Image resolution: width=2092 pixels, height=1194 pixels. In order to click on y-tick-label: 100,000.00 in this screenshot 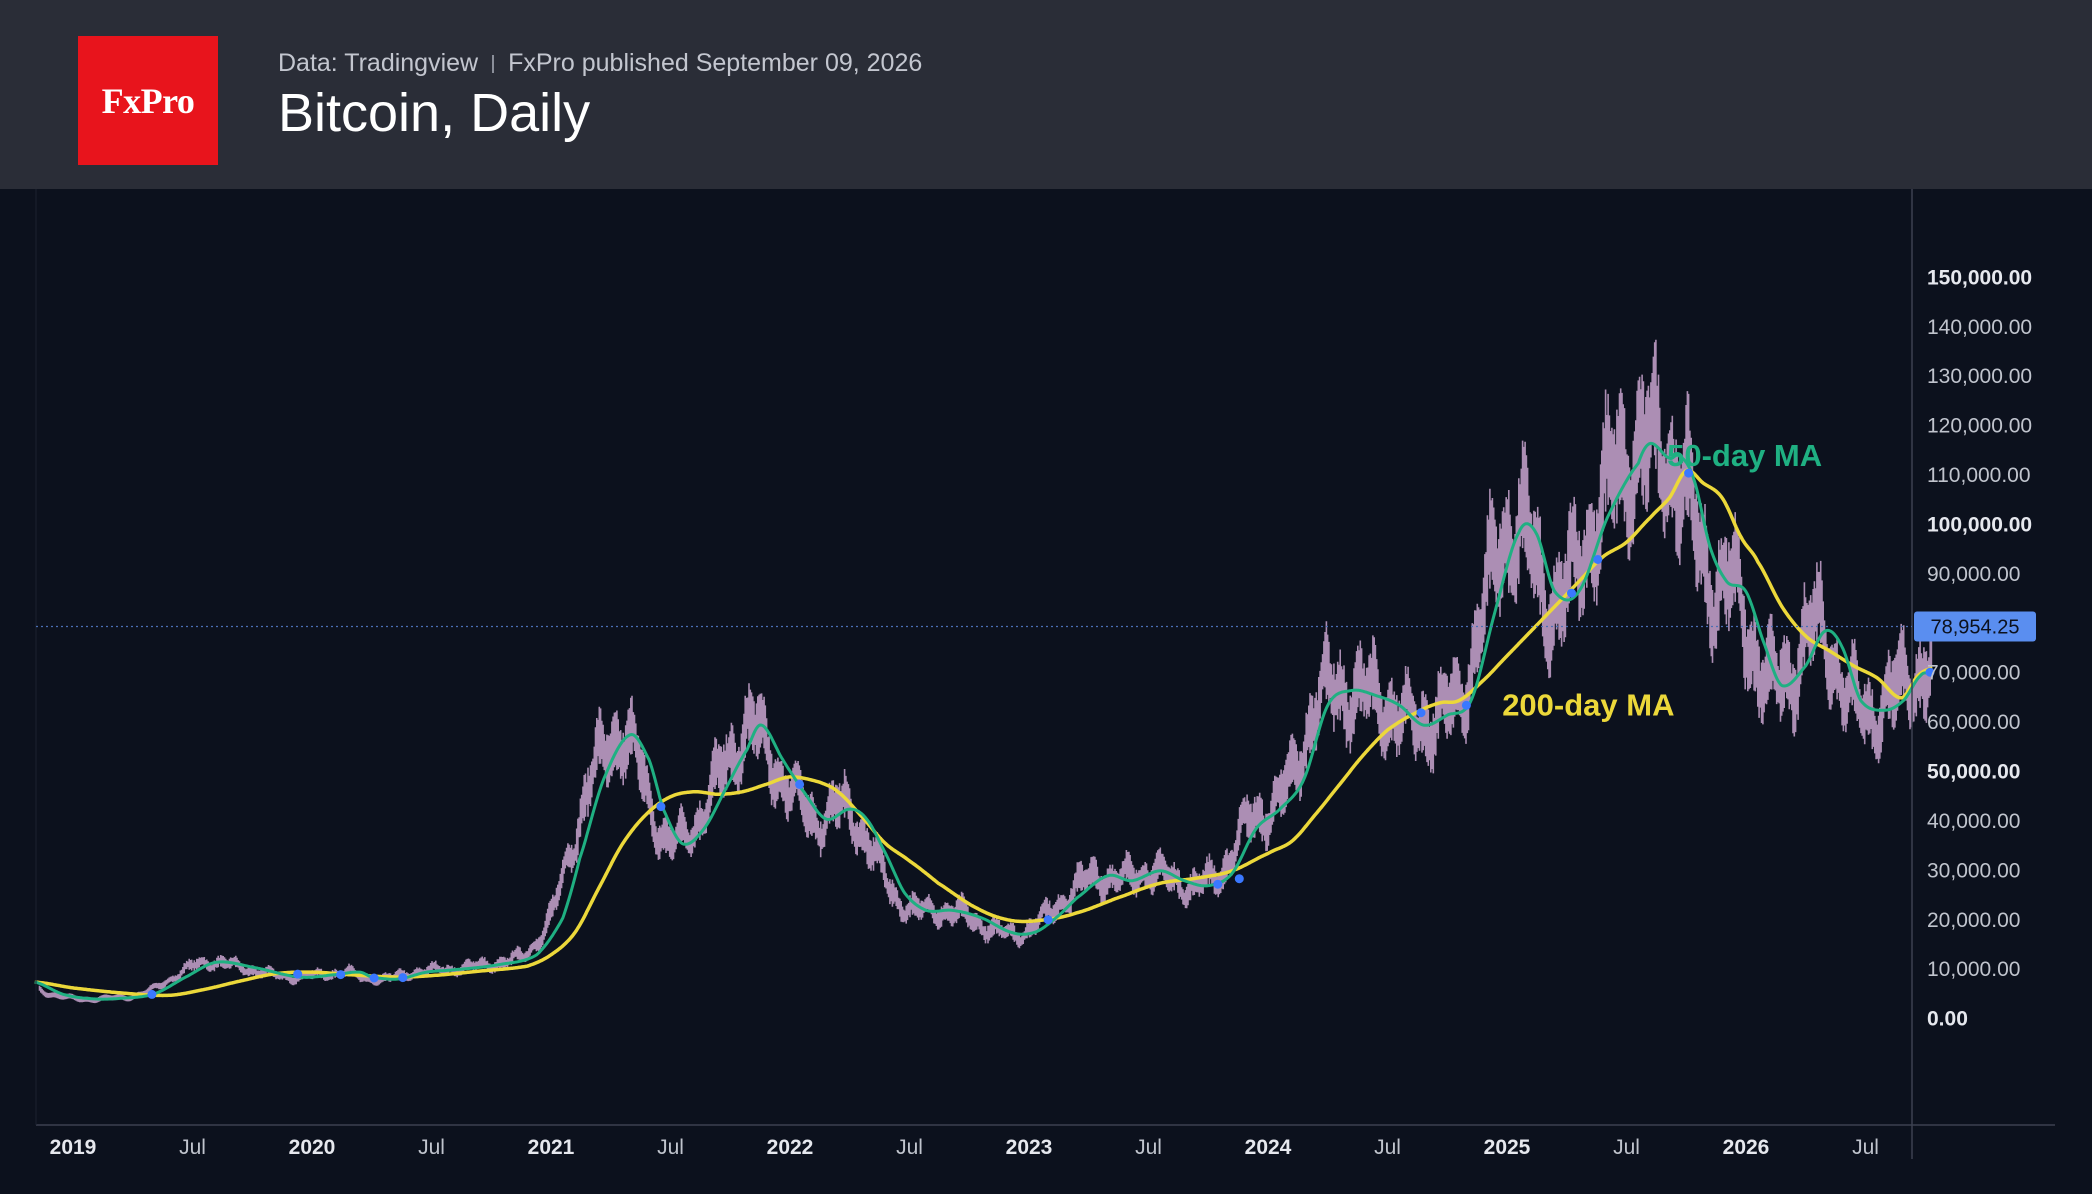, I will do `click(1979, 525)`.